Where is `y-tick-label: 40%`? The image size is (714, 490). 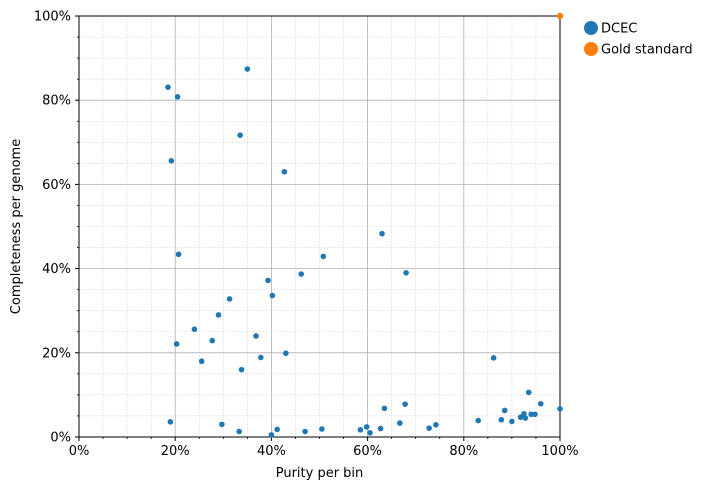 y-tick-label: 40% is located at coordinates (56, 269).